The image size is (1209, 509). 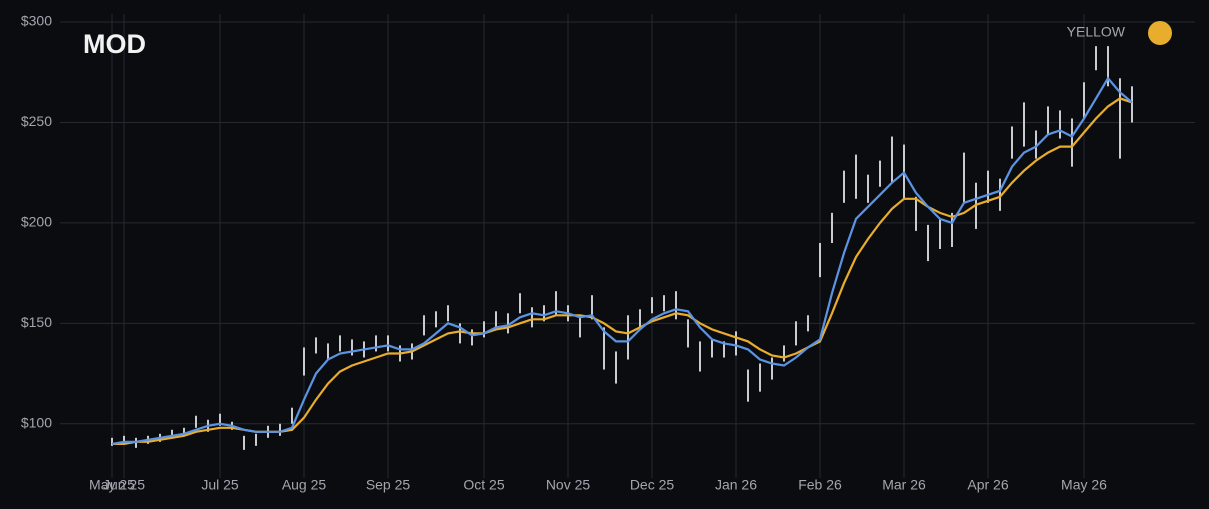 What do you see at coordinates (652, 485) in the screenshot?
I see `x-tick-label: Dec 25` at bounding box center [652, 485].